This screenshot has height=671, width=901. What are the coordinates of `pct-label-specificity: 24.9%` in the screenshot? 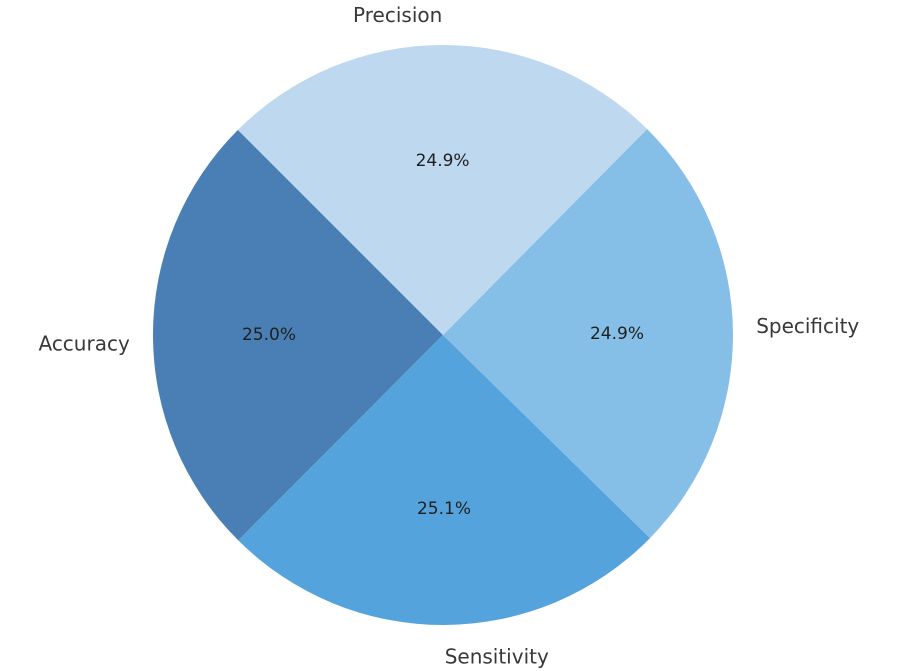 It's located at (617, 334).